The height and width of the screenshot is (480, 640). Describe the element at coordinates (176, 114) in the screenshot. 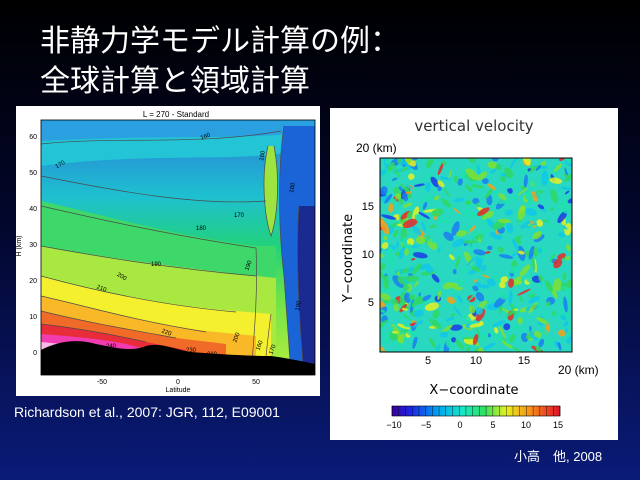

I see `left-plot-title: L = 270 - Standard` at that location.